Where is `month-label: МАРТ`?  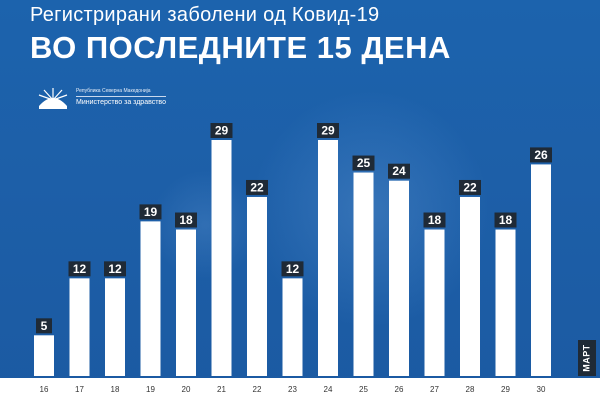 month-label: МАРТ is located at coordinates (587, 358).